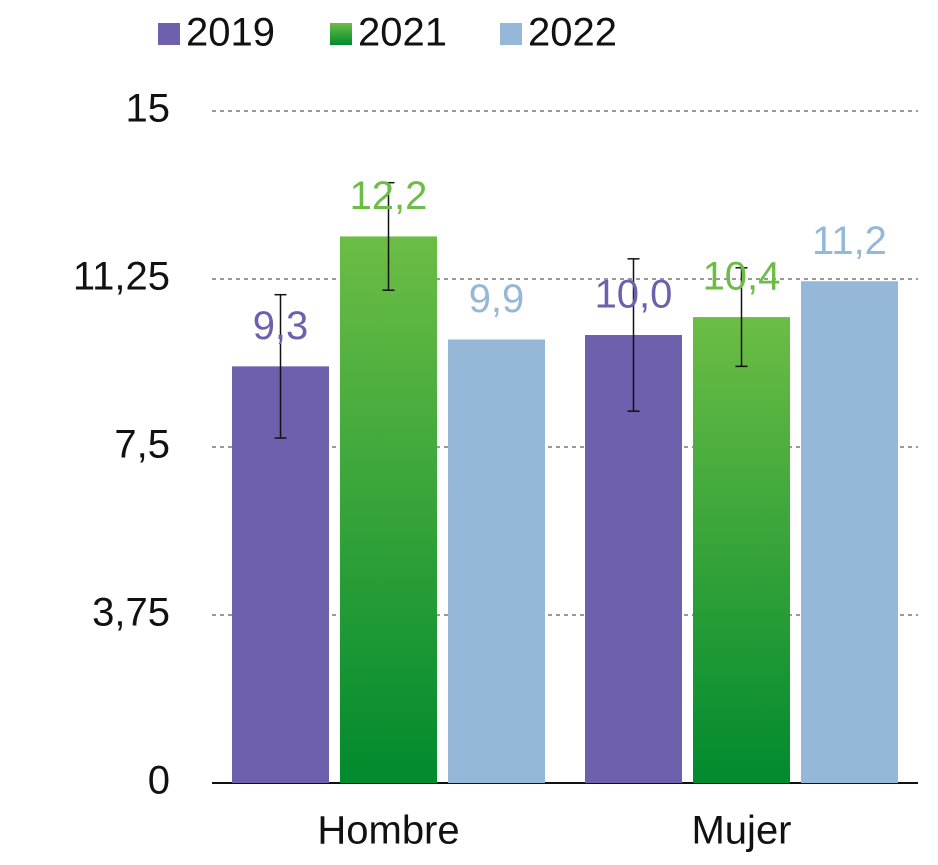 The image size is (938, 865). What do you see at coordinates (148, 109) in the screenshot?
I see `y-tick-label: 15` at bounding box center [148, 109].